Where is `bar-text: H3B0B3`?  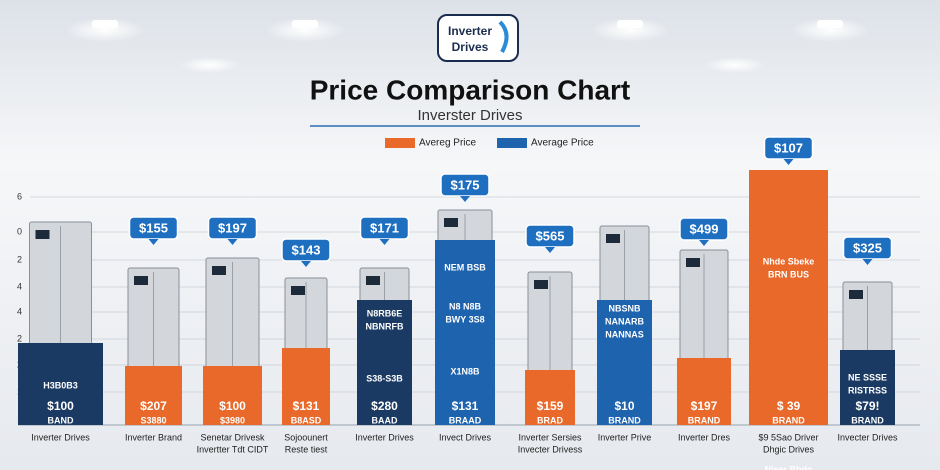
bar-text: H3B0B3 is located at coordinates (60, 385).